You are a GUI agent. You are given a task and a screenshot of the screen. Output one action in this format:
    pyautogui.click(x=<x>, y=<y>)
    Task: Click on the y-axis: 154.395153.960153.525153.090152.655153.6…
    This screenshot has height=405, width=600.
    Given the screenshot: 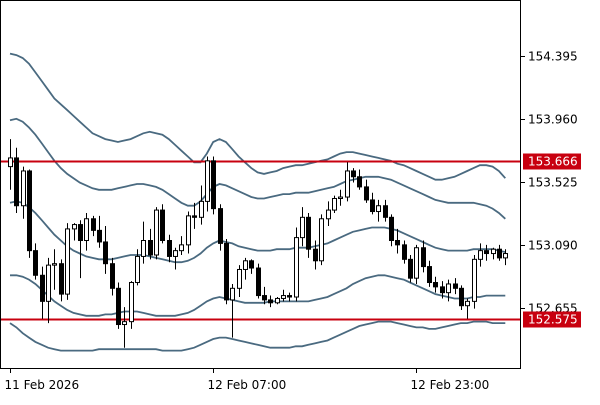 What is the action you would take?
    pyautogui.click(x=550, y=189)
    